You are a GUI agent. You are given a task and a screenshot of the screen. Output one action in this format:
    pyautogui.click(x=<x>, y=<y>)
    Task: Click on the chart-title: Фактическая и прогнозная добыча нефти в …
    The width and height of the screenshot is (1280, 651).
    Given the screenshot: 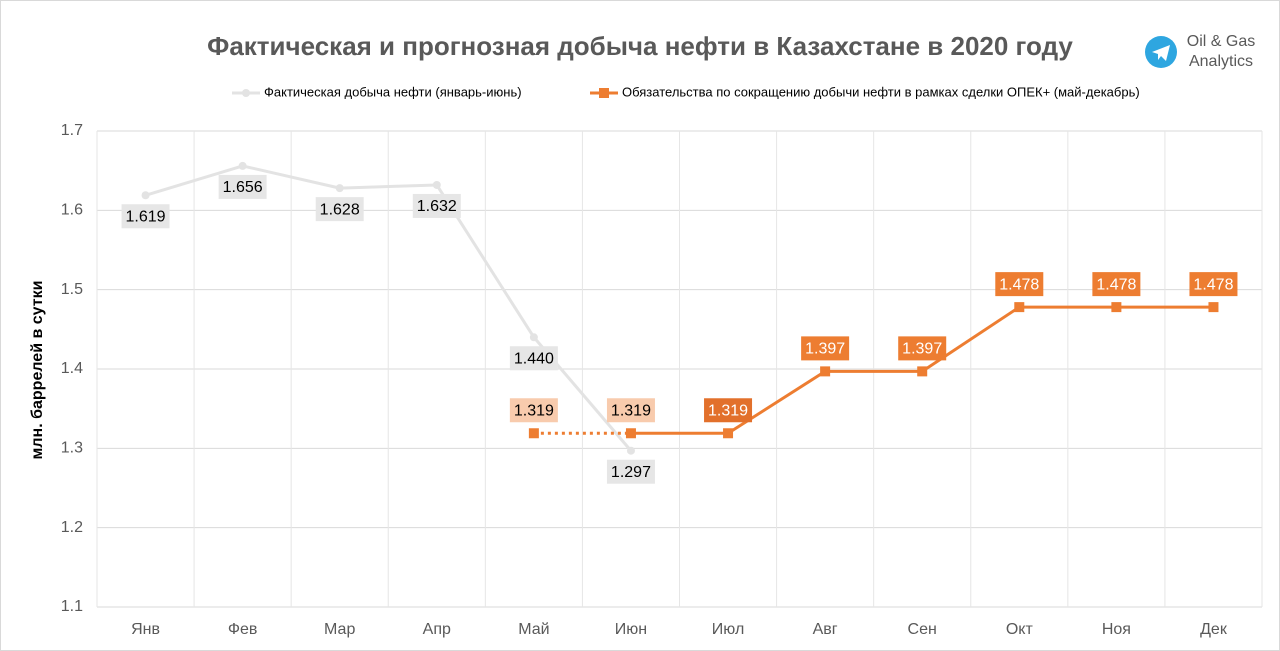 What is the action you would take?
    pyautogui.click(x=640, y=46)
    